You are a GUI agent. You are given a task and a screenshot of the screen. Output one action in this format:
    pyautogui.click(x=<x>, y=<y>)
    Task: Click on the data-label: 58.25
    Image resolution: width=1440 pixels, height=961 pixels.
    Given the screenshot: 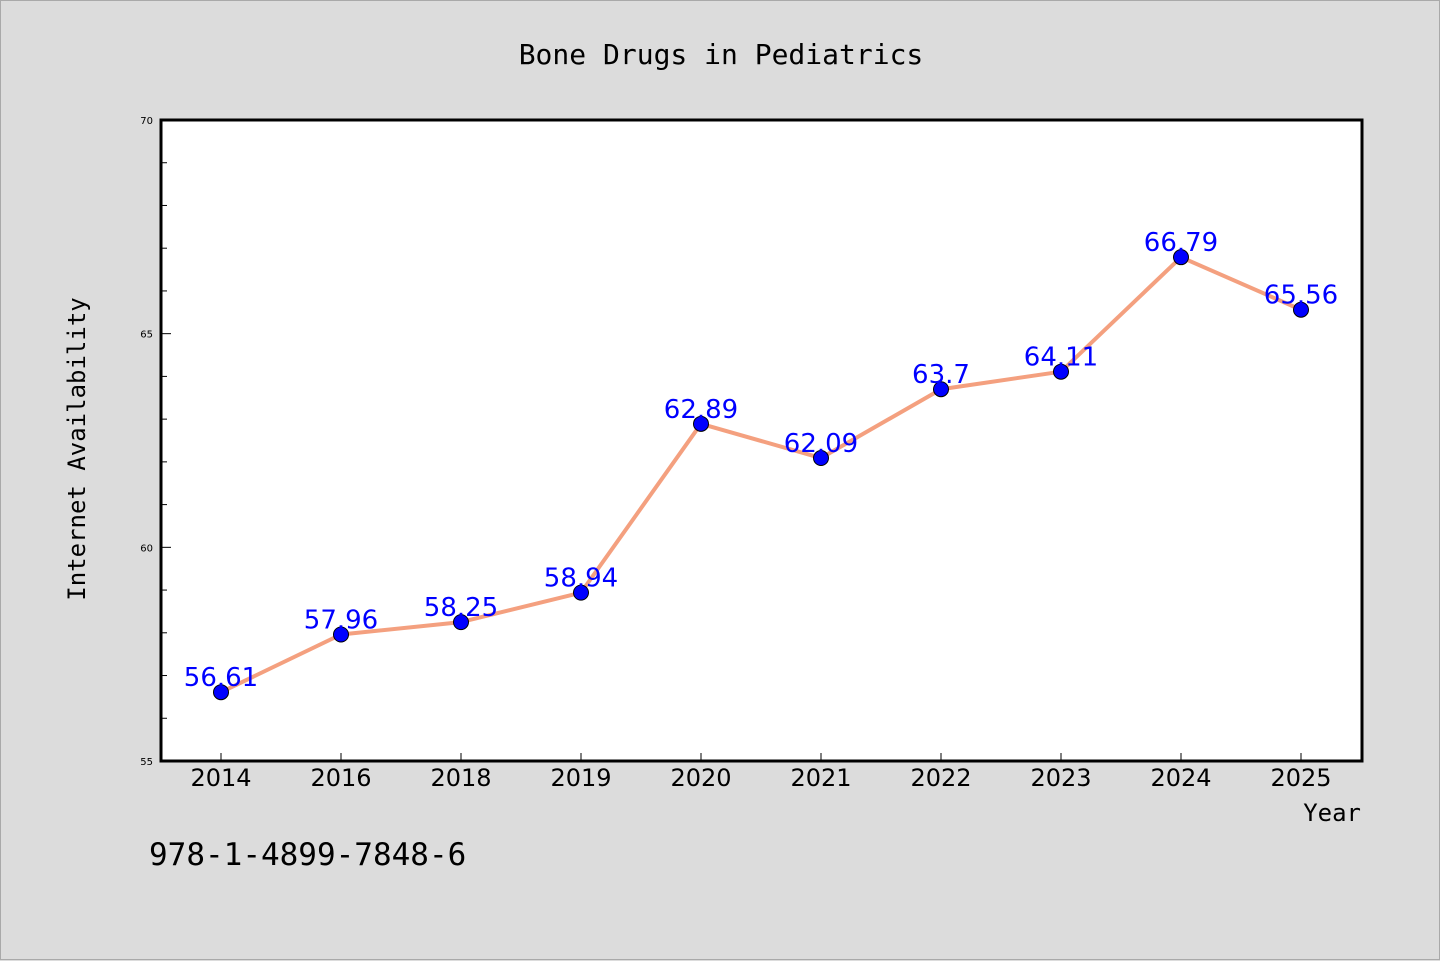 What is the action you would take?
    pyautogui.click(x=461, y=608)
    